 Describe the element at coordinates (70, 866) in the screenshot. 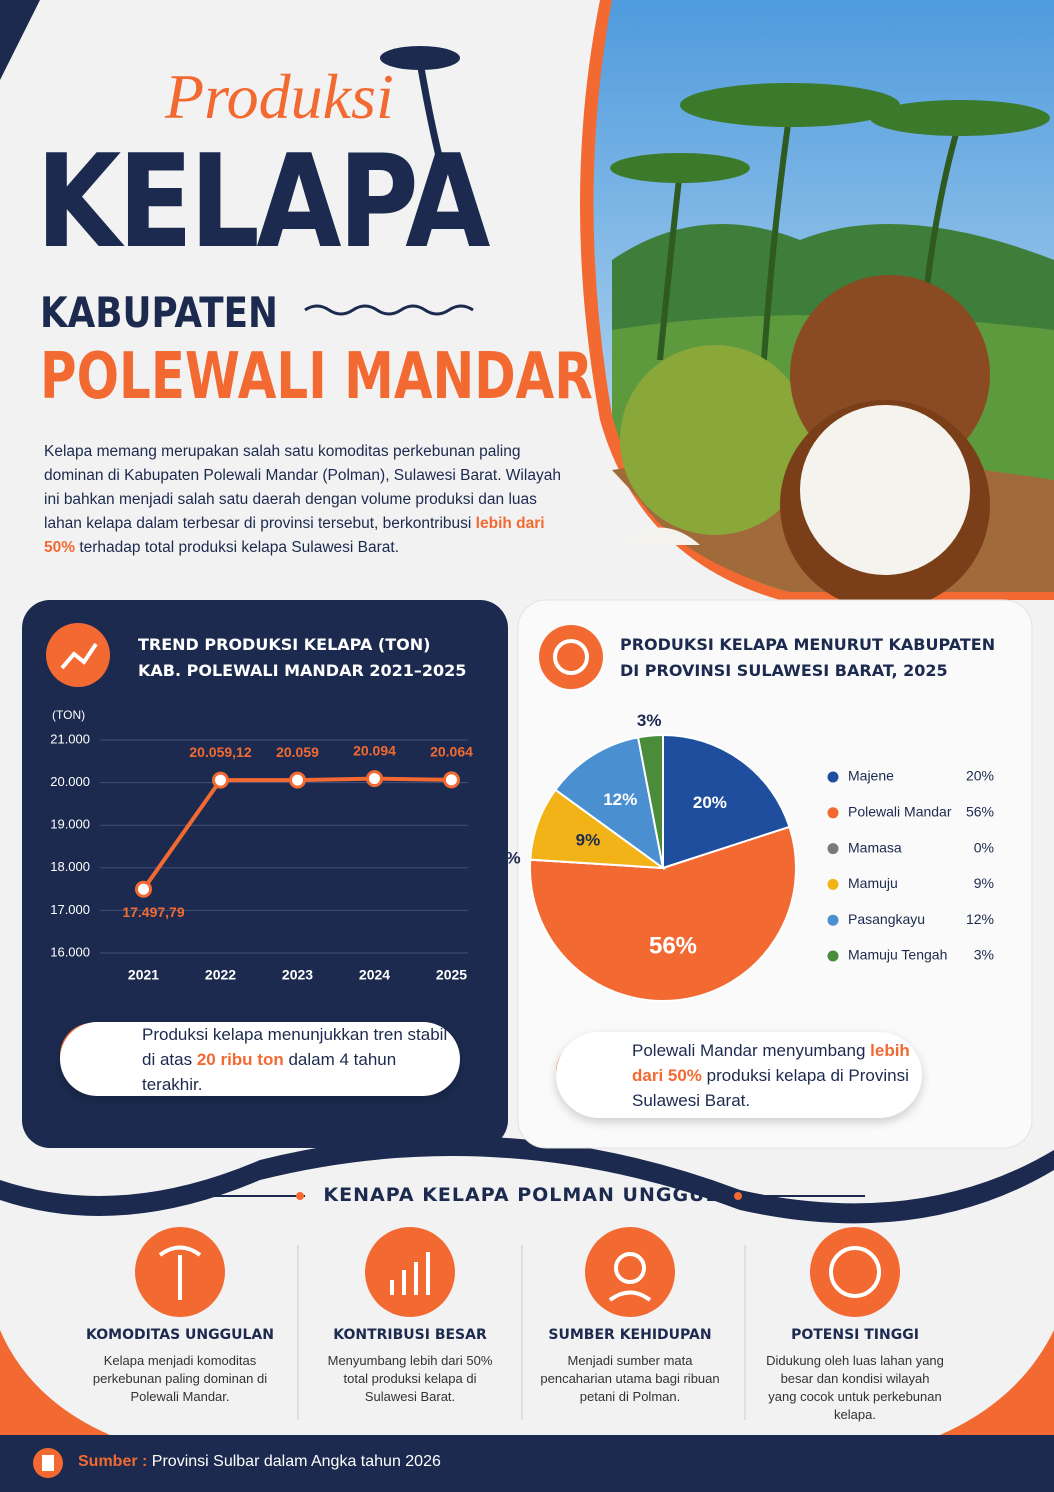

I see `y-tick-label: 18.000` at that location.